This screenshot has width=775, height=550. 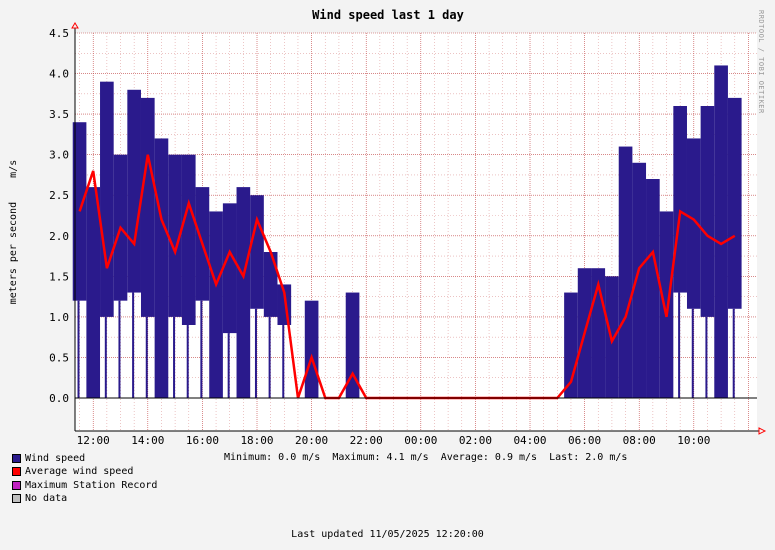 I want to click on x-tick-label: 18:00, so click(x=256, y=440).